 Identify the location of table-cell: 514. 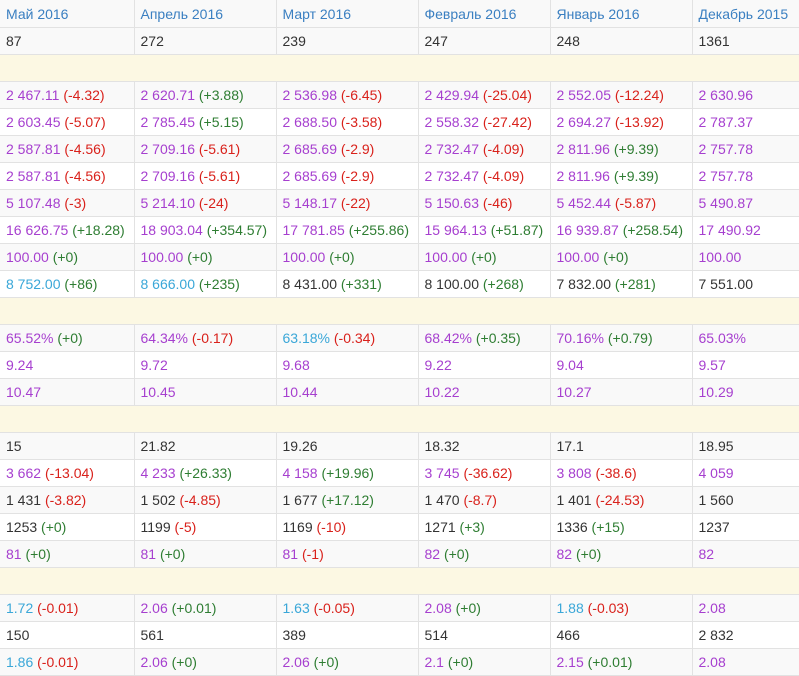
(484, 635).